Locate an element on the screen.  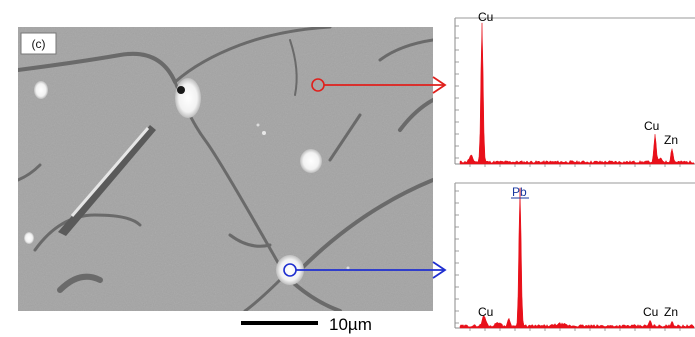
peak-label: Pb is located at coordinates (519, 192).